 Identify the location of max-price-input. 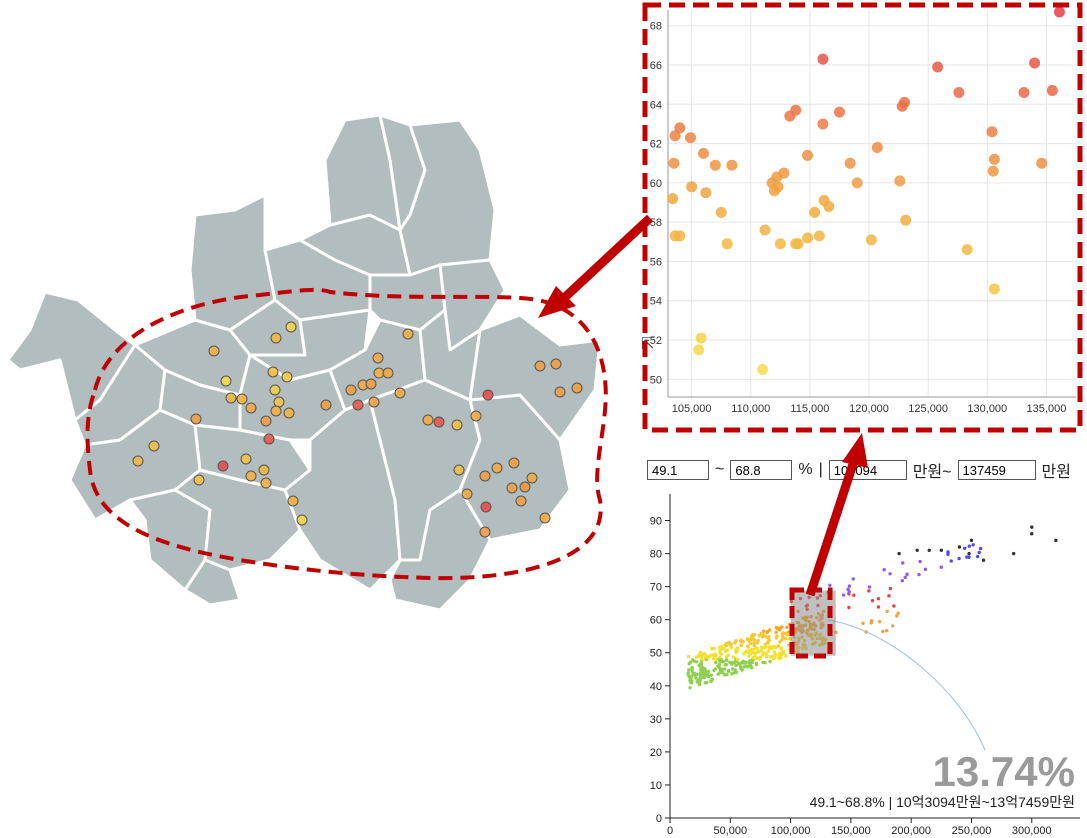
(996, 470).